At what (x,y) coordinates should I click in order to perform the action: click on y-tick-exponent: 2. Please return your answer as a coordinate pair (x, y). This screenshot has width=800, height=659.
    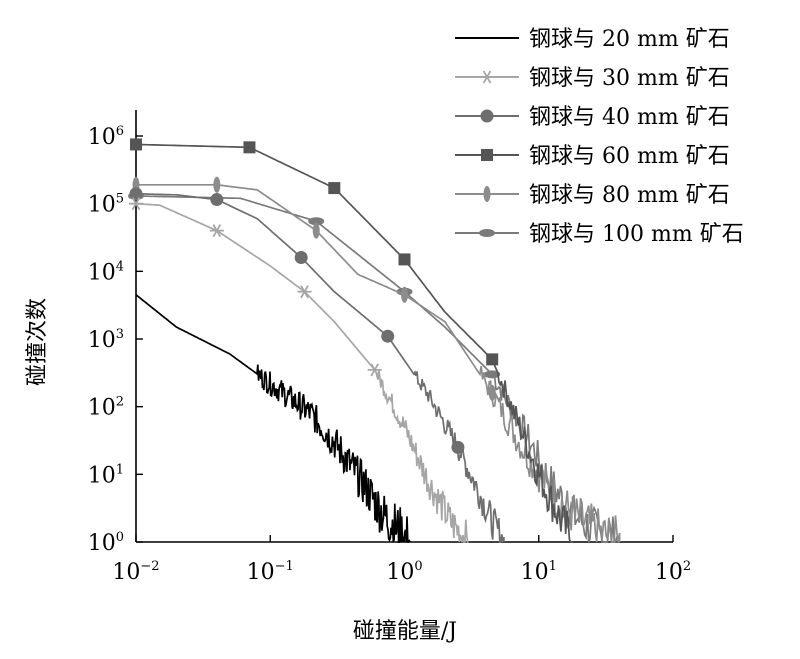
    Looking at the image, I should click on (120, 402).